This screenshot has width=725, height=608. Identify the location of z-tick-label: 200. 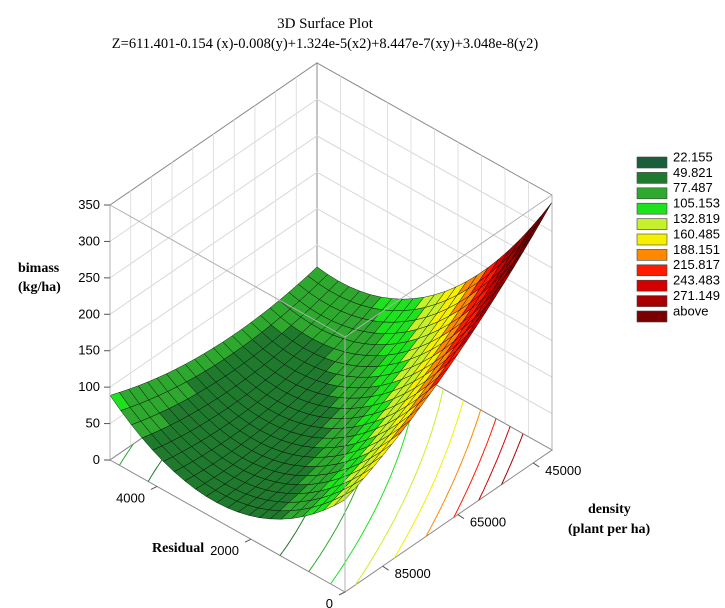
(89, 313).